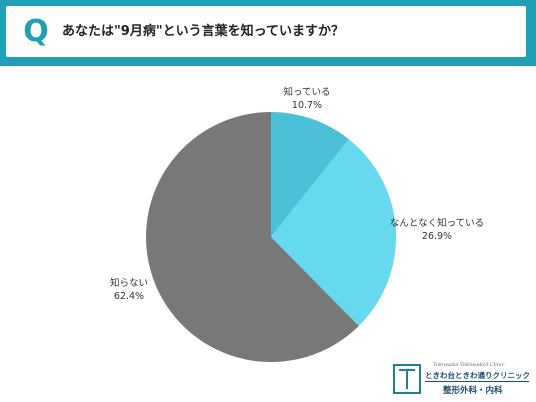 The height and width of the screenshot is (402, 536). I want to click on question-panel: Q あなたは"9月病"という言葉を知っていますか？, so click(266, 31).